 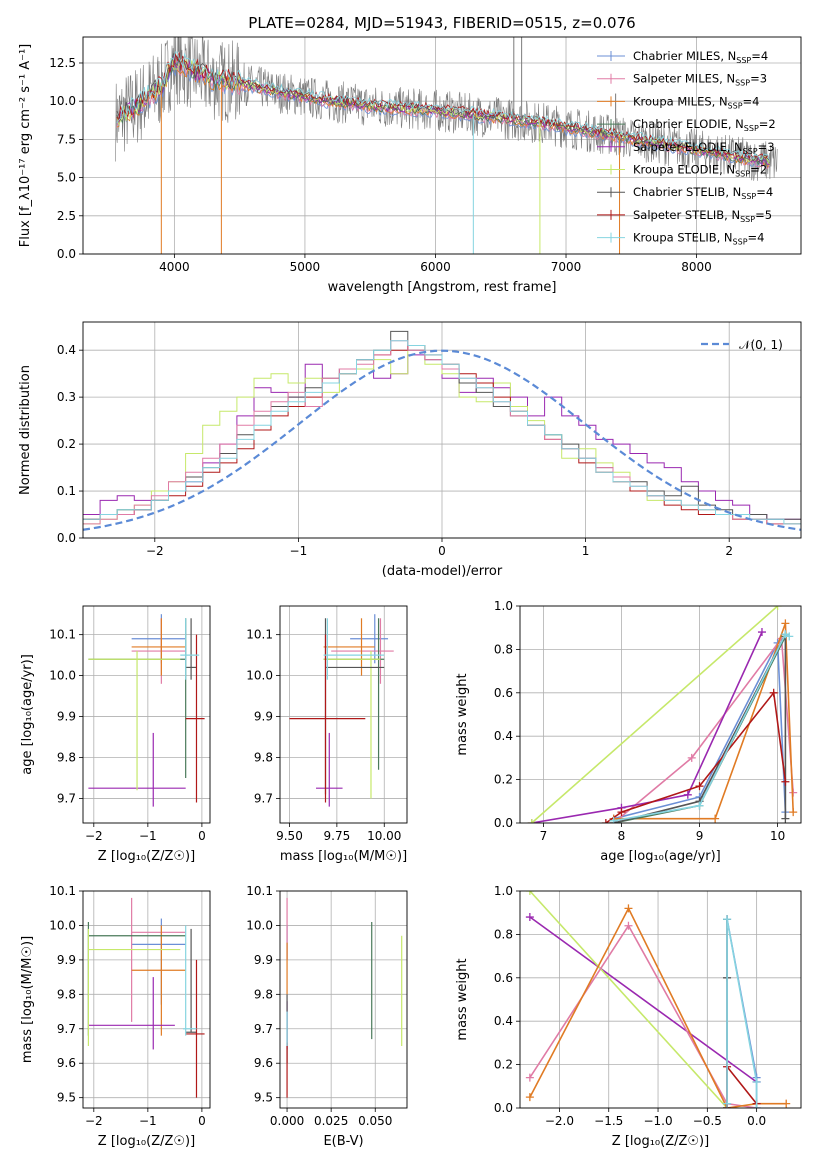 What do you see at coordinates (66, 491) in the screenshot?
I see `y-tick-label: 0.1` at bounding box center [66, 491].